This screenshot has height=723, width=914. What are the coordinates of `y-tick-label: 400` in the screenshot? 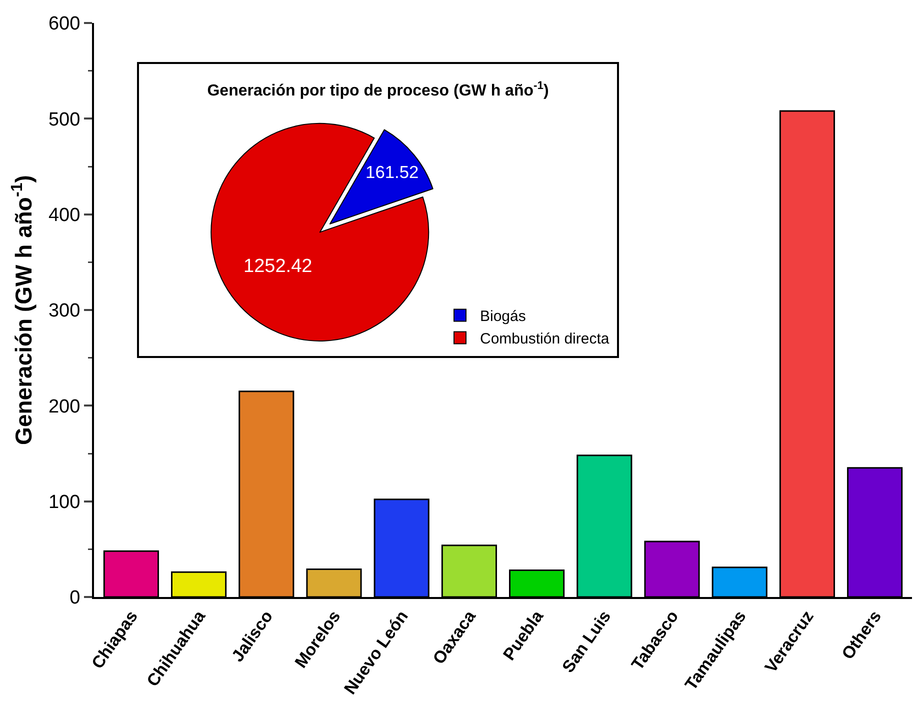 It's located at (64, 215).